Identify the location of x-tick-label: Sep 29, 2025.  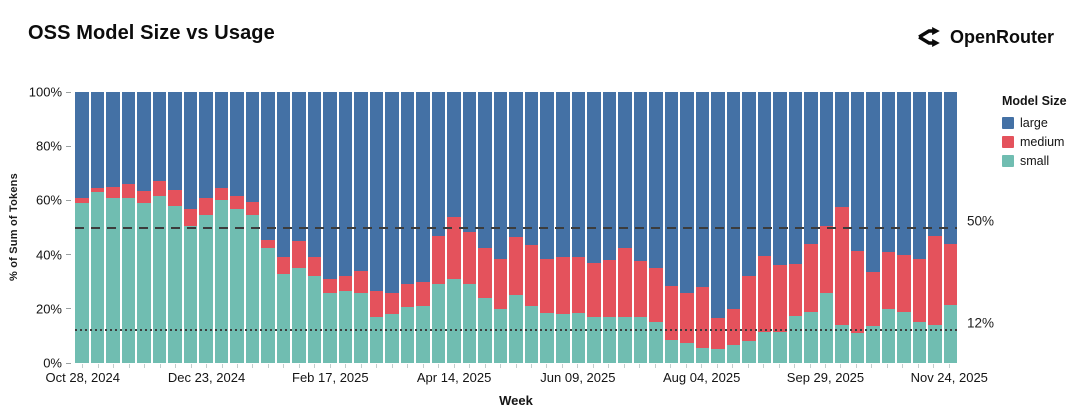
(825, 377).